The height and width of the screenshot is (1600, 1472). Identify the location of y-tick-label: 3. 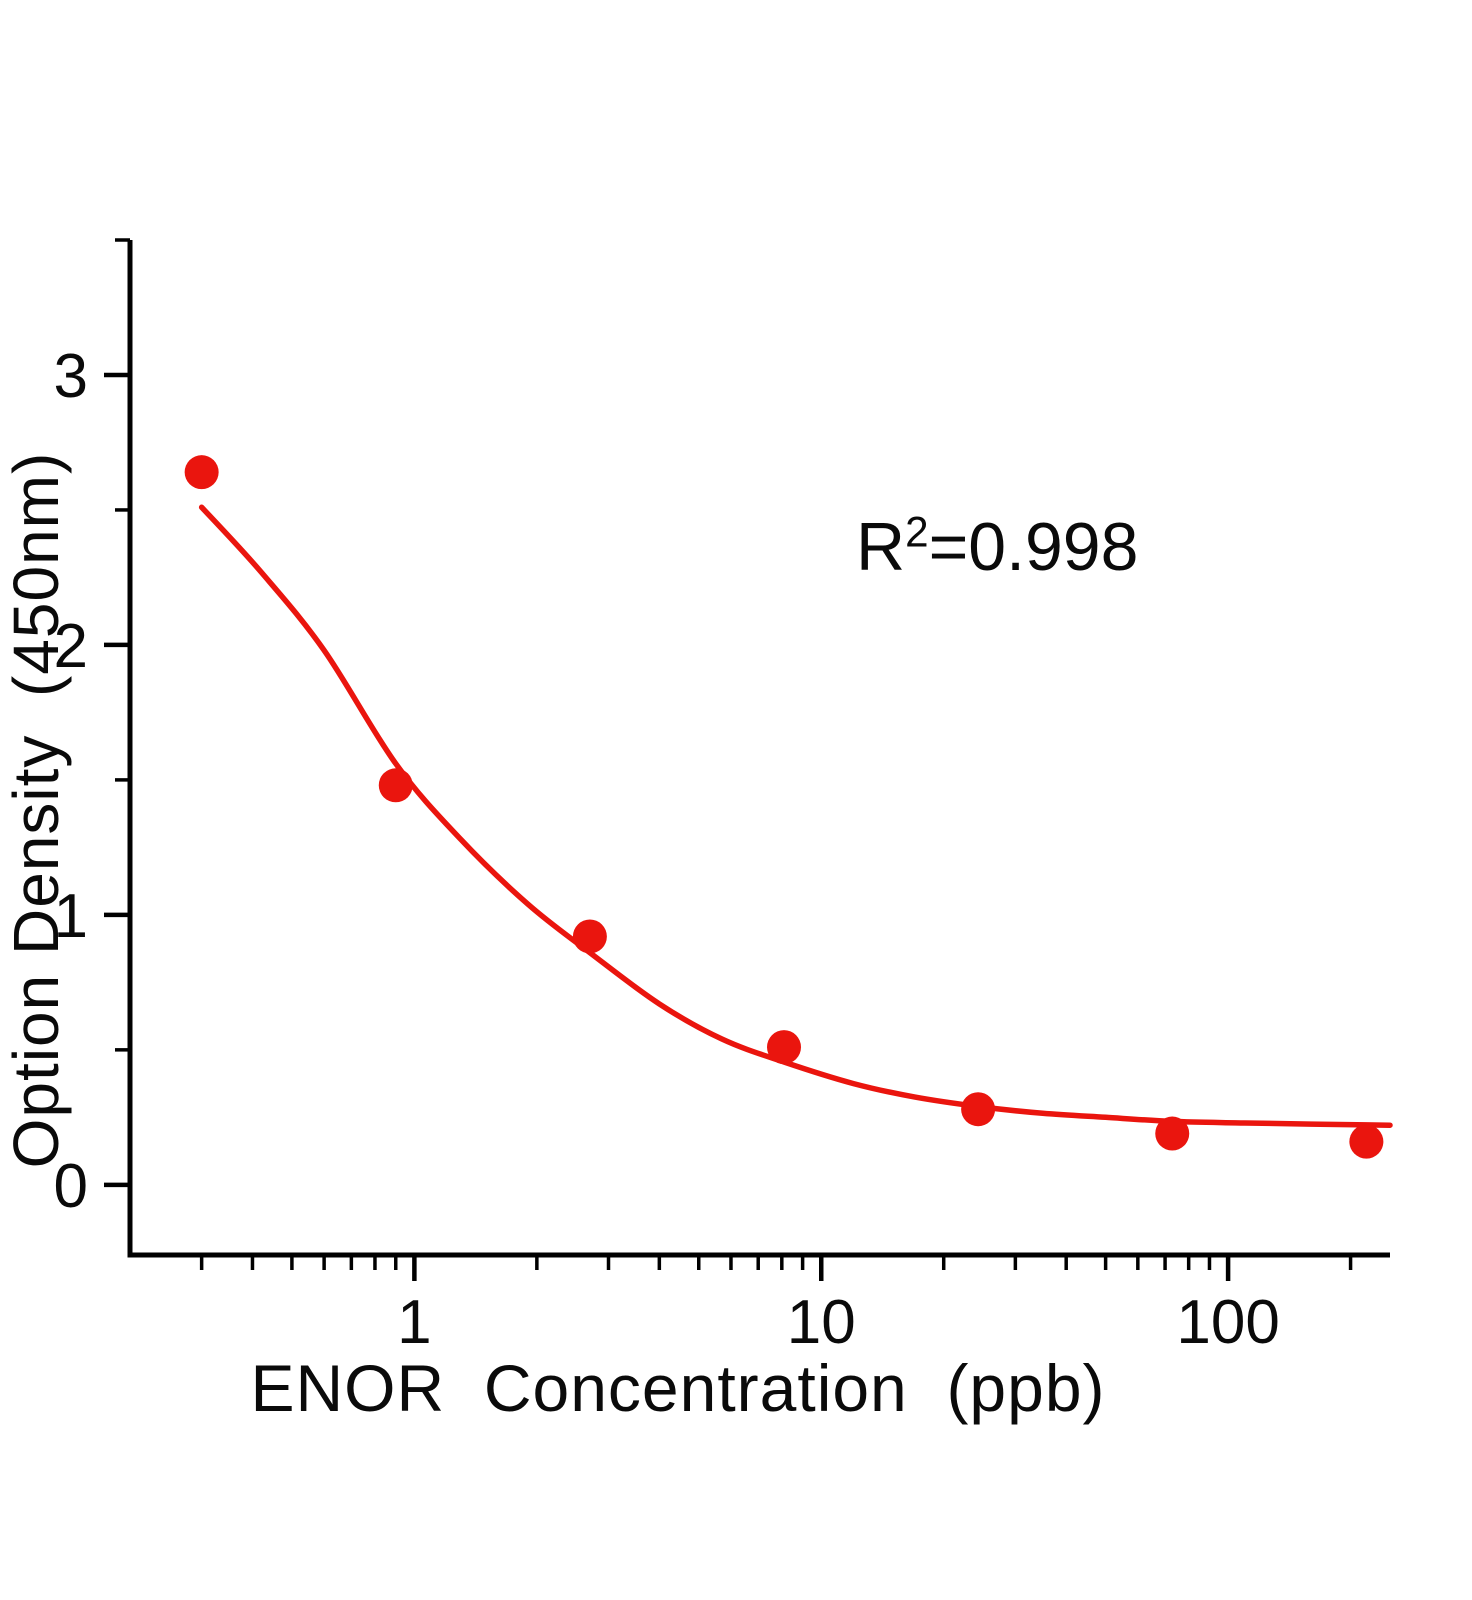
(71, 376).